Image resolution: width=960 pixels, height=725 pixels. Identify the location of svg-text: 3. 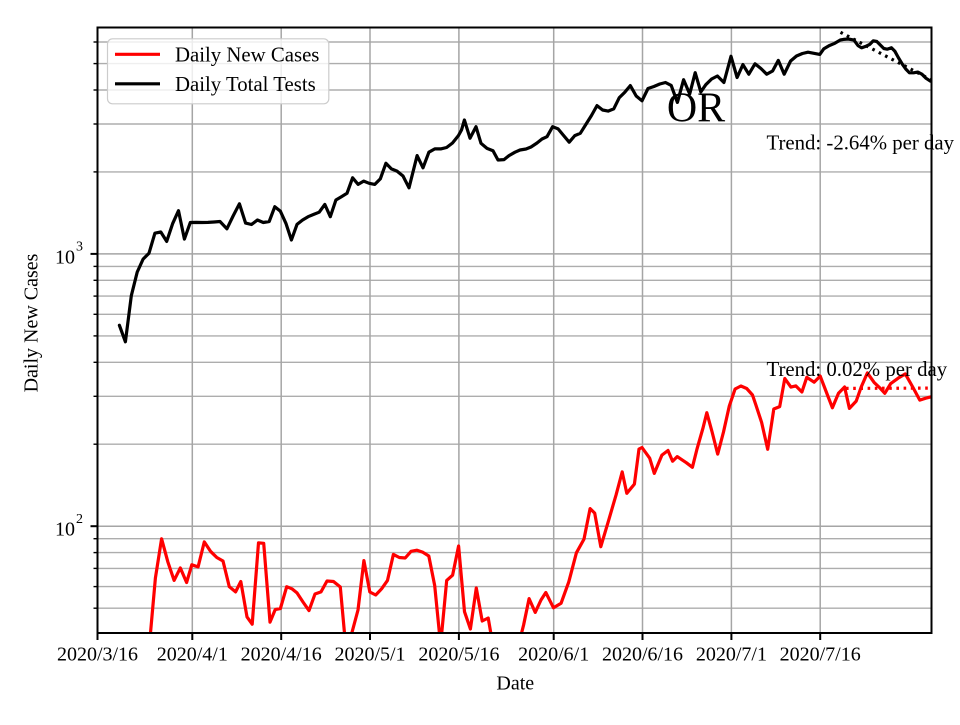
(79, 247).